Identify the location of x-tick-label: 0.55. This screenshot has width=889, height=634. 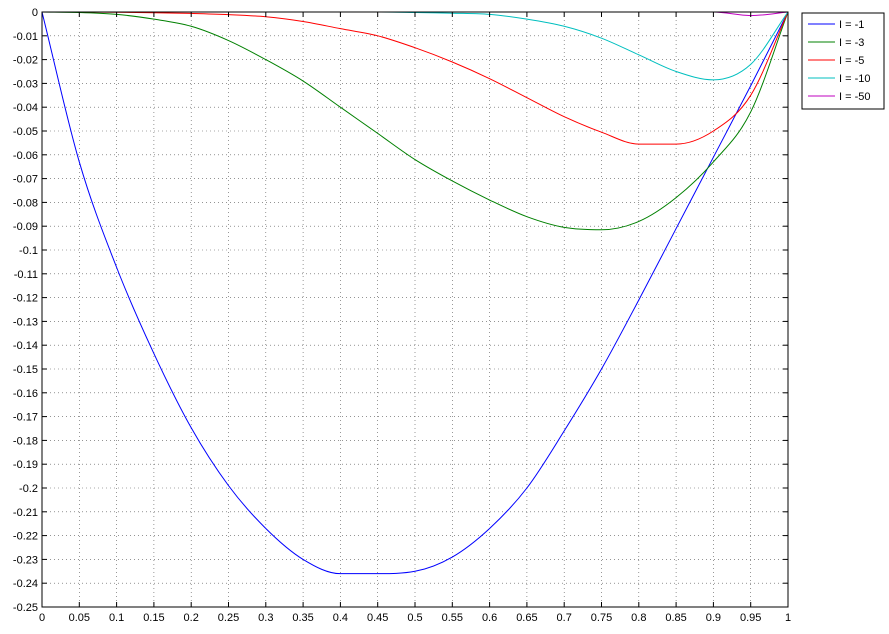
(452, 618).